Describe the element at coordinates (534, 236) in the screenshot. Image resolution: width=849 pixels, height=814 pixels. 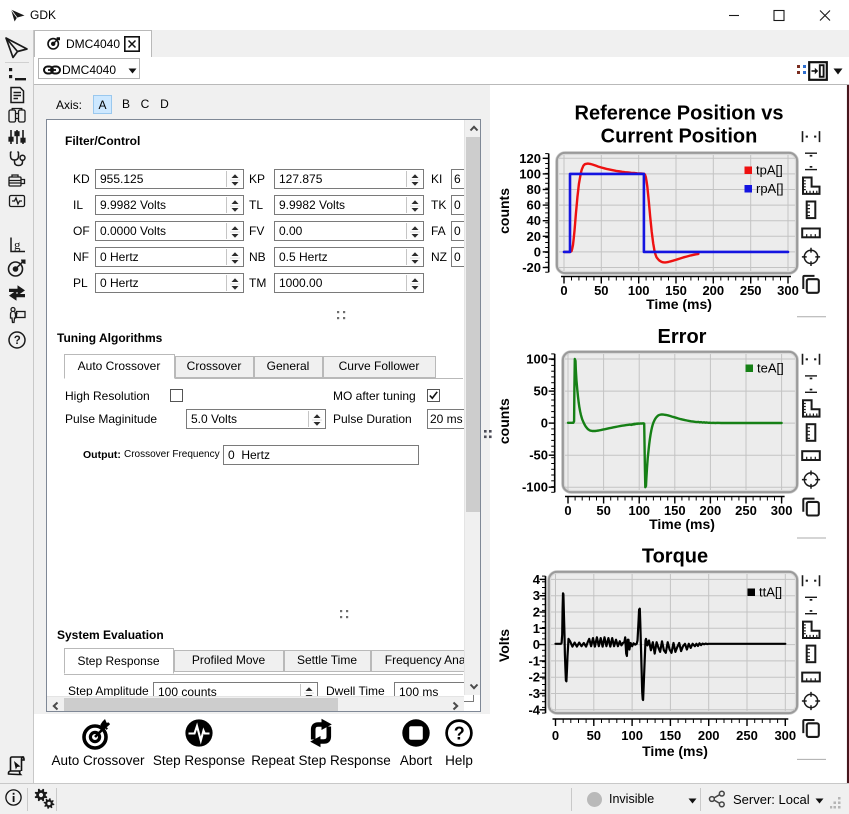
I see `svg-text: 20` at that location.